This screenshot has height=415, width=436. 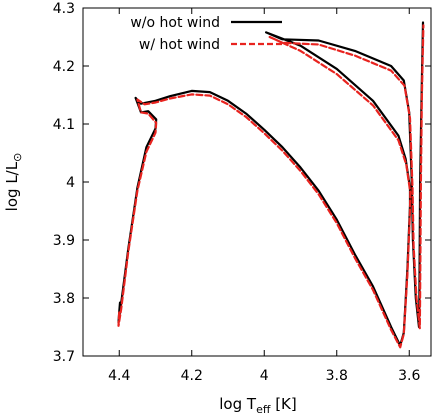 What do you see at coordinates (13, 182) in the screenshot?
I see `y-axis-label: log L/L⊙` at bounding box center [13, 182].